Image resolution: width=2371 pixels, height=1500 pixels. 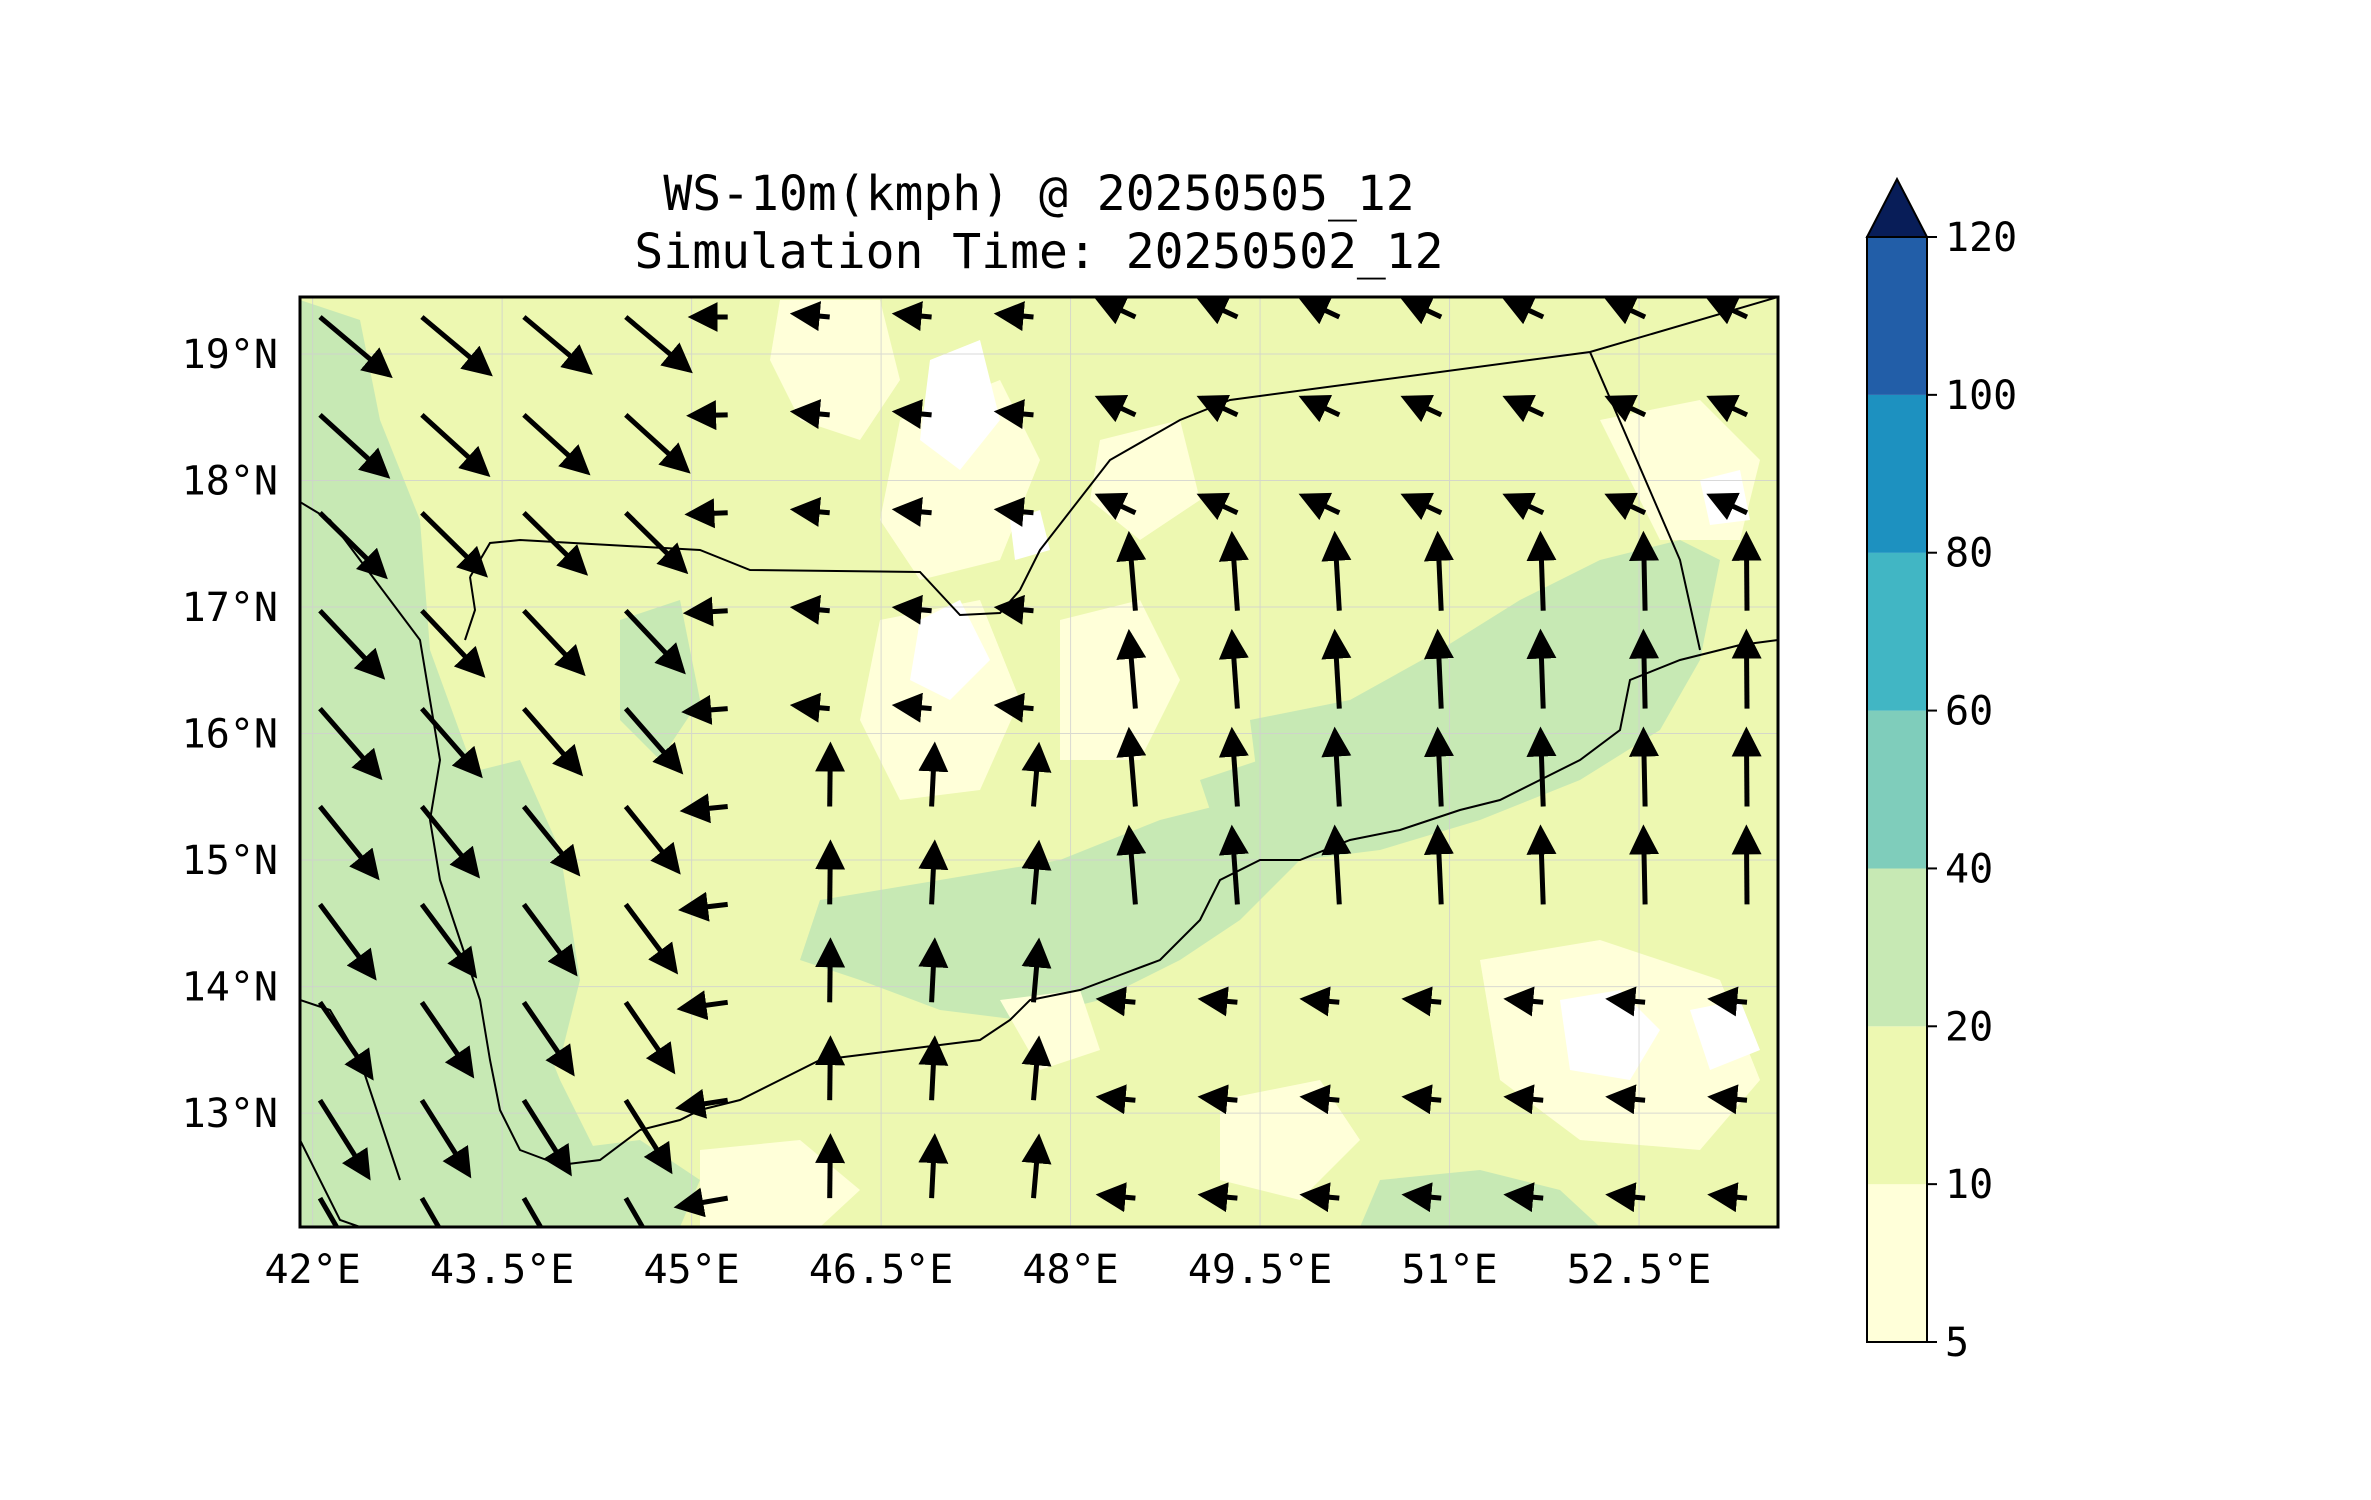 I want to click on y-tick-label: 18°N, so click(x=230, y=481).